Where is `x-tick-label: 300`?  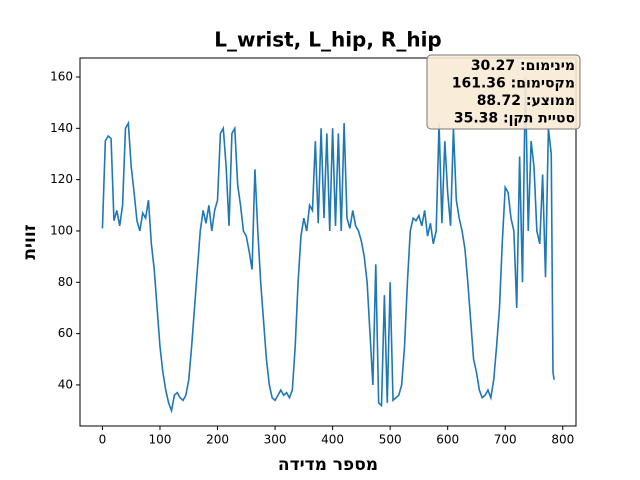 x-tick-label: 300 is located at coordinates (275, 440).